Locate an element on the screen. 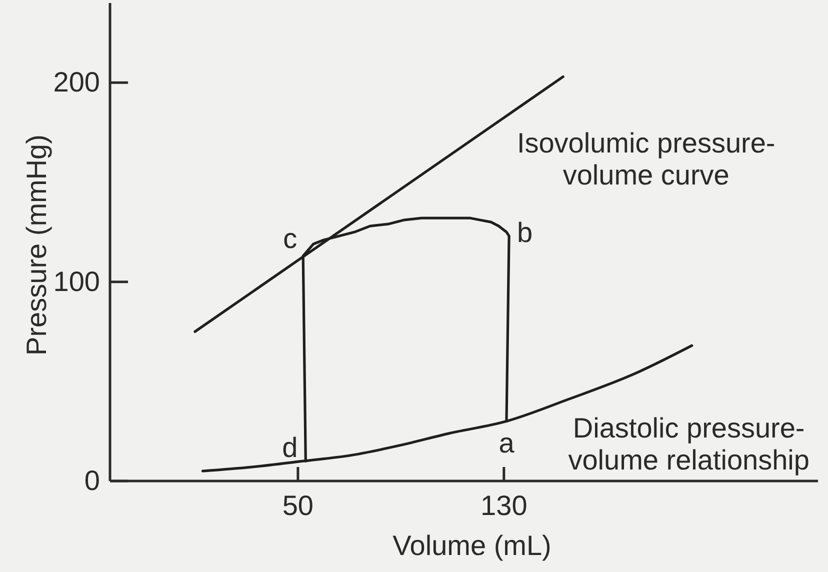 The width and height of the screenshot is (828, 572). annotation: b is located at coordinates (525, 232).